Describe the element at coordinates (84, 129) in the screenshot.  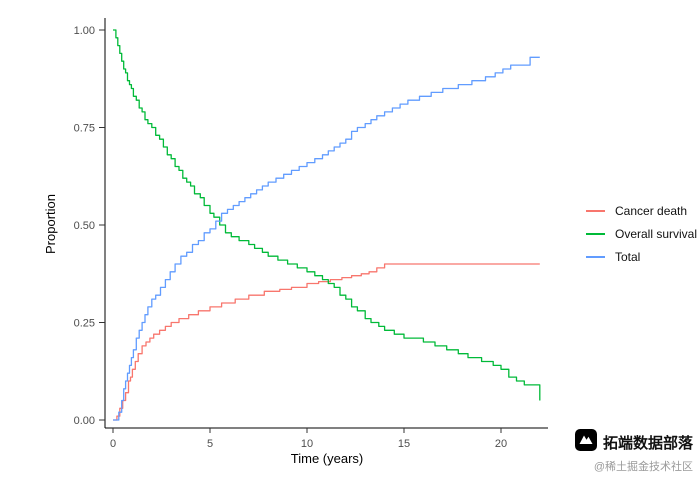
I see `y-tick-label: 0.75` at that location.